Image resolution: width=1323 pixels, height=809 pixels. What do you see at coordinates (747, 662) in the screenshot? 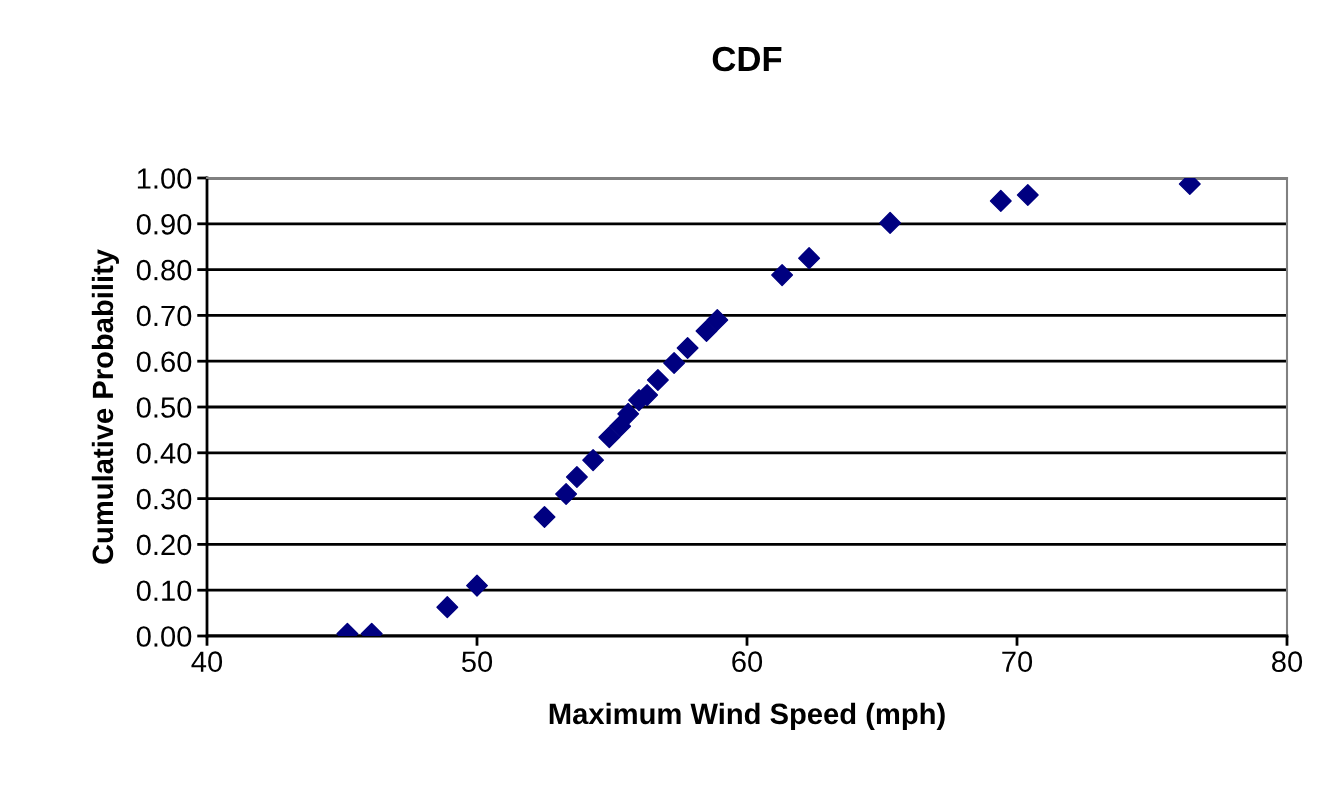
I see `x-tick-label: 60` at bounding box center [747, 662].